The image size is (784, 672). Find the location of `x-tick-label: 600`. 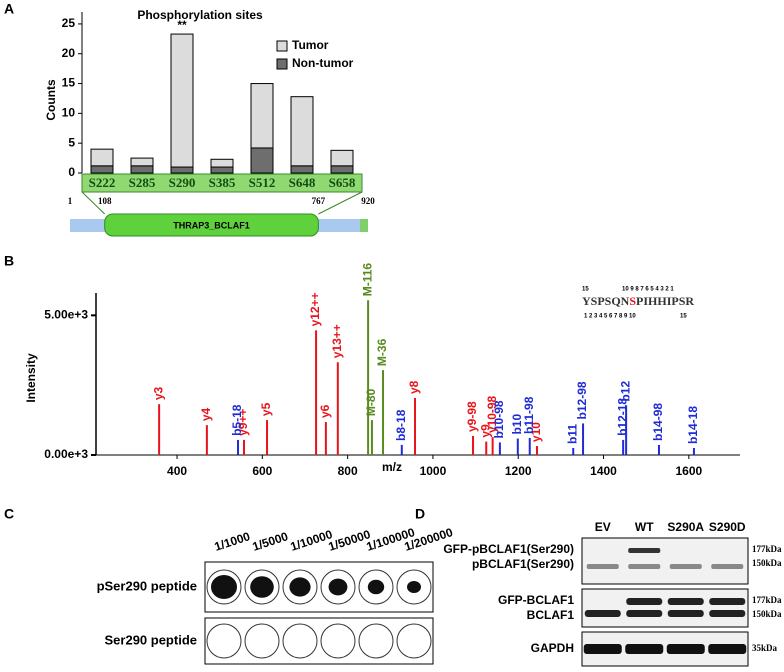

x-tick-label: 600 is located at coordinates (262, 471).